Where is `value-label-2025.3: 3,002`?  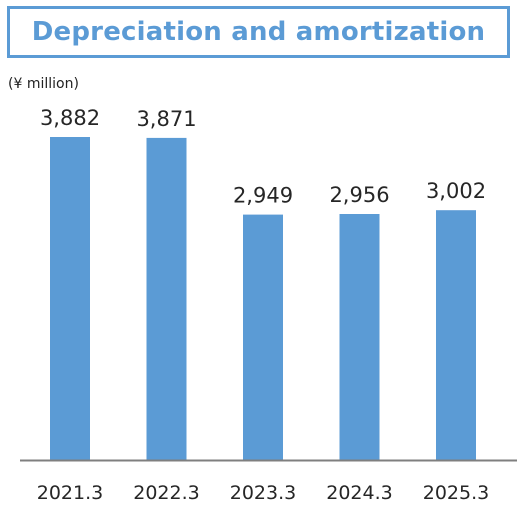
value-label-2025.3: 3,002 is located at coordinates (456, 191).